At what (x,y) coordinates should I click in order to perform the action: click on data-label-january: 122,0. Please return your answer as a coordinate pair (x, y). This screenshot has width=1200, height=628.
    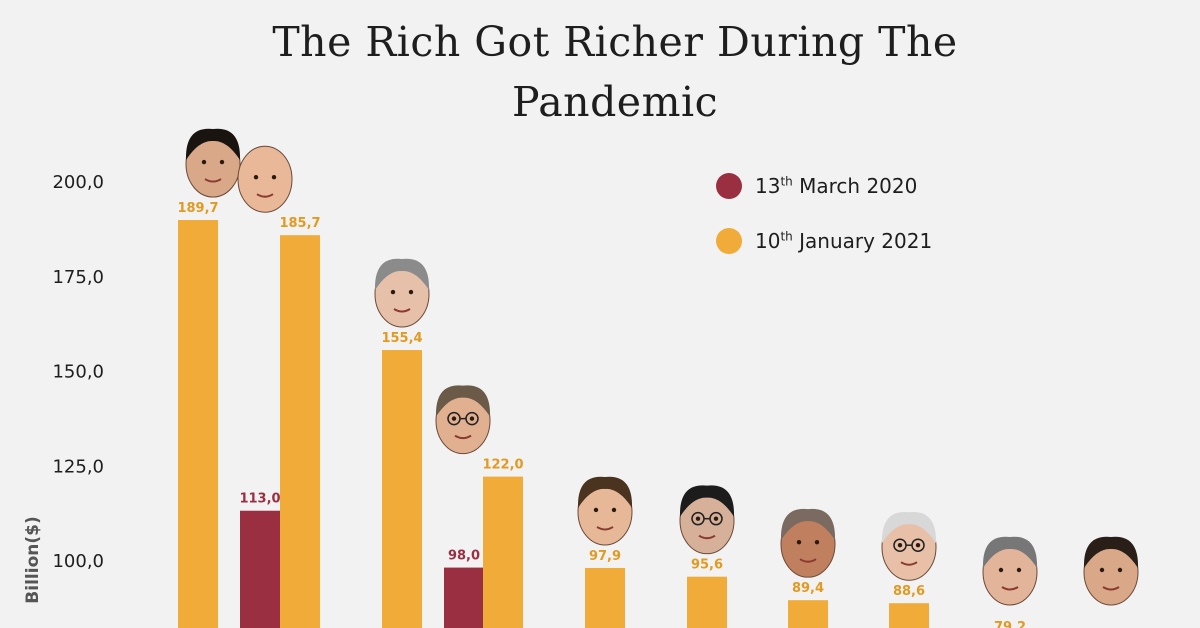
    Looking at the image, I should click on (502, 465).